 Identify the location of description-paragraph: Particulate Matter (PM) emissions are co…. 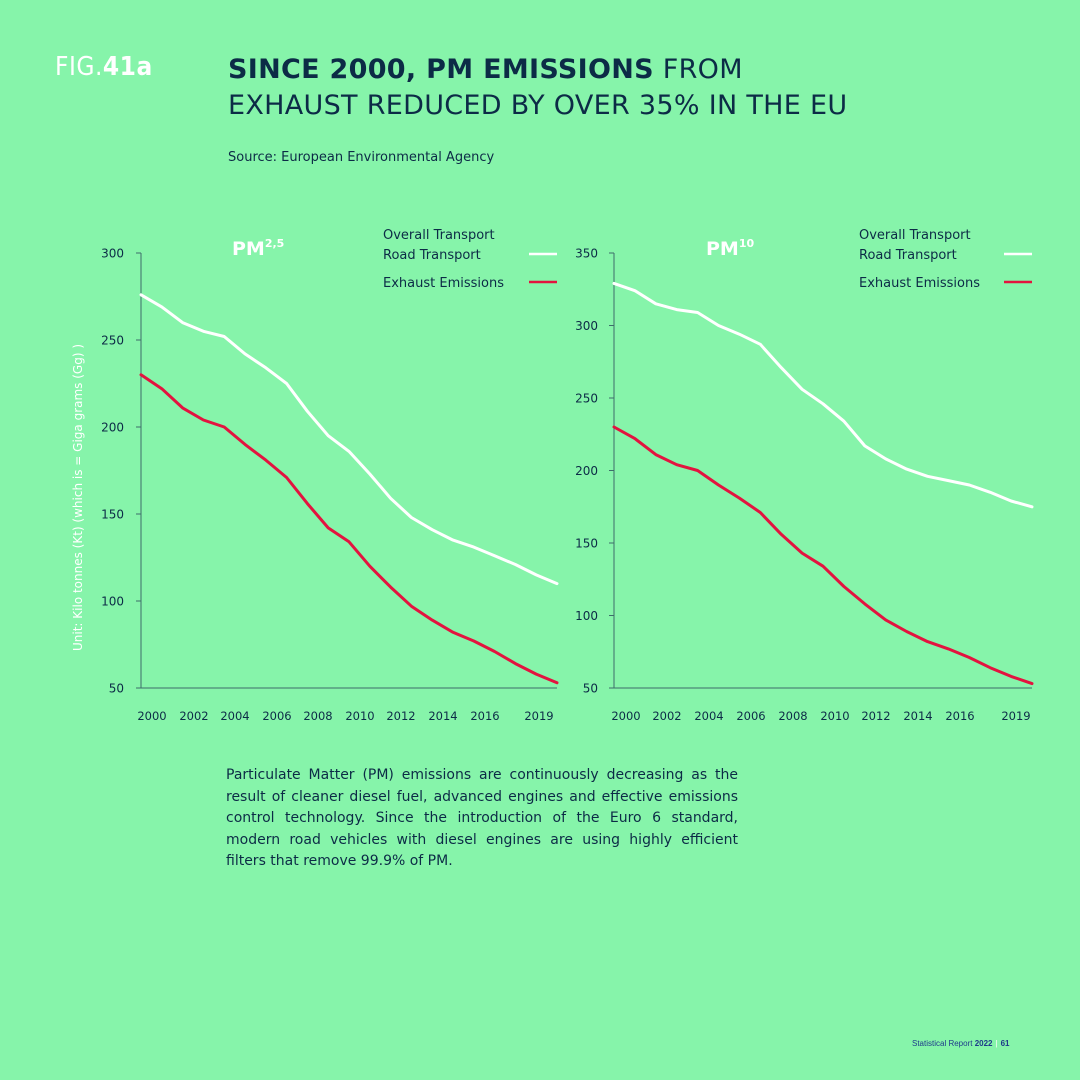
(482, 818).